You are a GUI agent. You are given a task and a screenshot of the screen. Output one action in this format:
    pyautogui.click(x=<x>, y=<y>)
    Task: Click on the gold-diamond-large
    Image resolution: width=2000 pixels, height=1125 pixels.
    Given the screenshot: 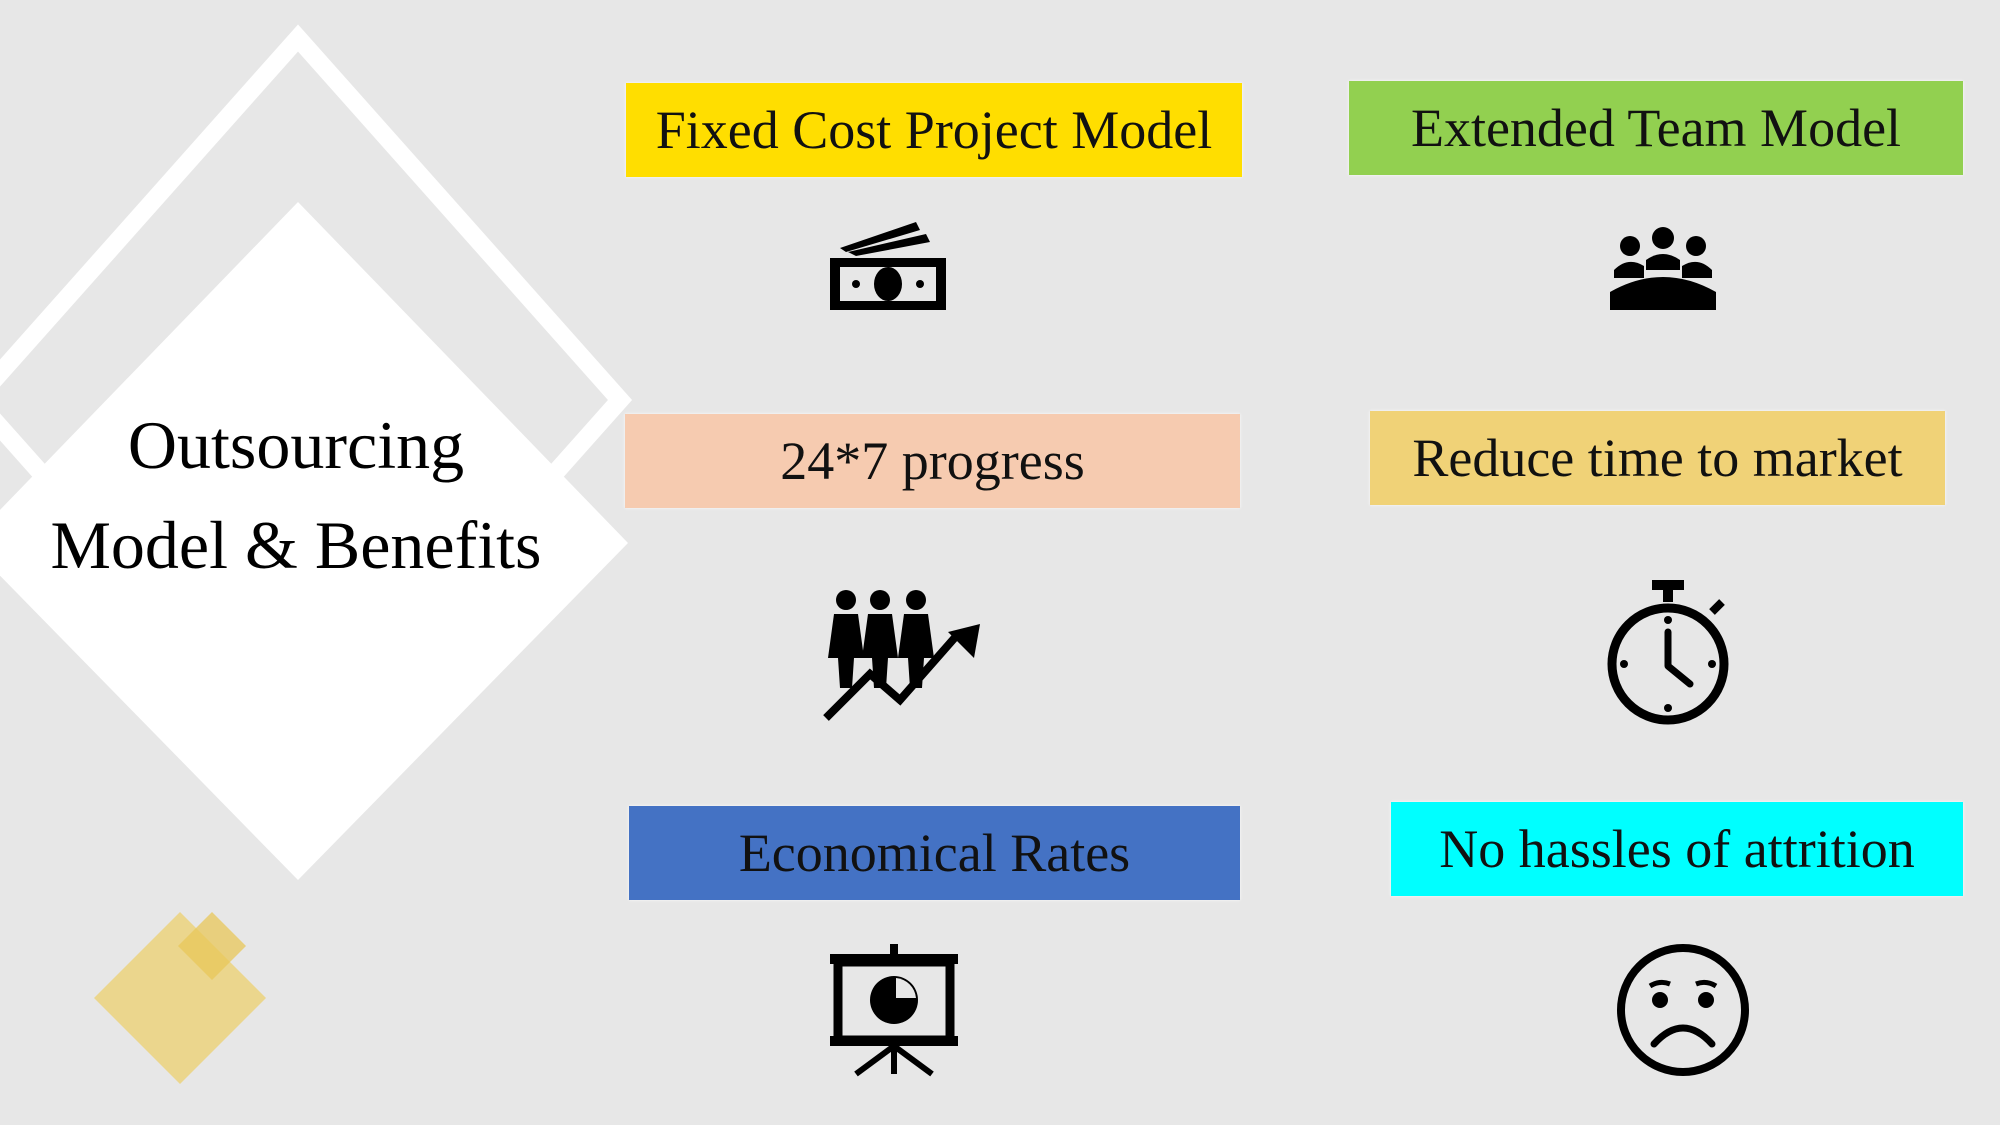 What is the action you would take?
    pyautogui.click(x=180, y=998)
    